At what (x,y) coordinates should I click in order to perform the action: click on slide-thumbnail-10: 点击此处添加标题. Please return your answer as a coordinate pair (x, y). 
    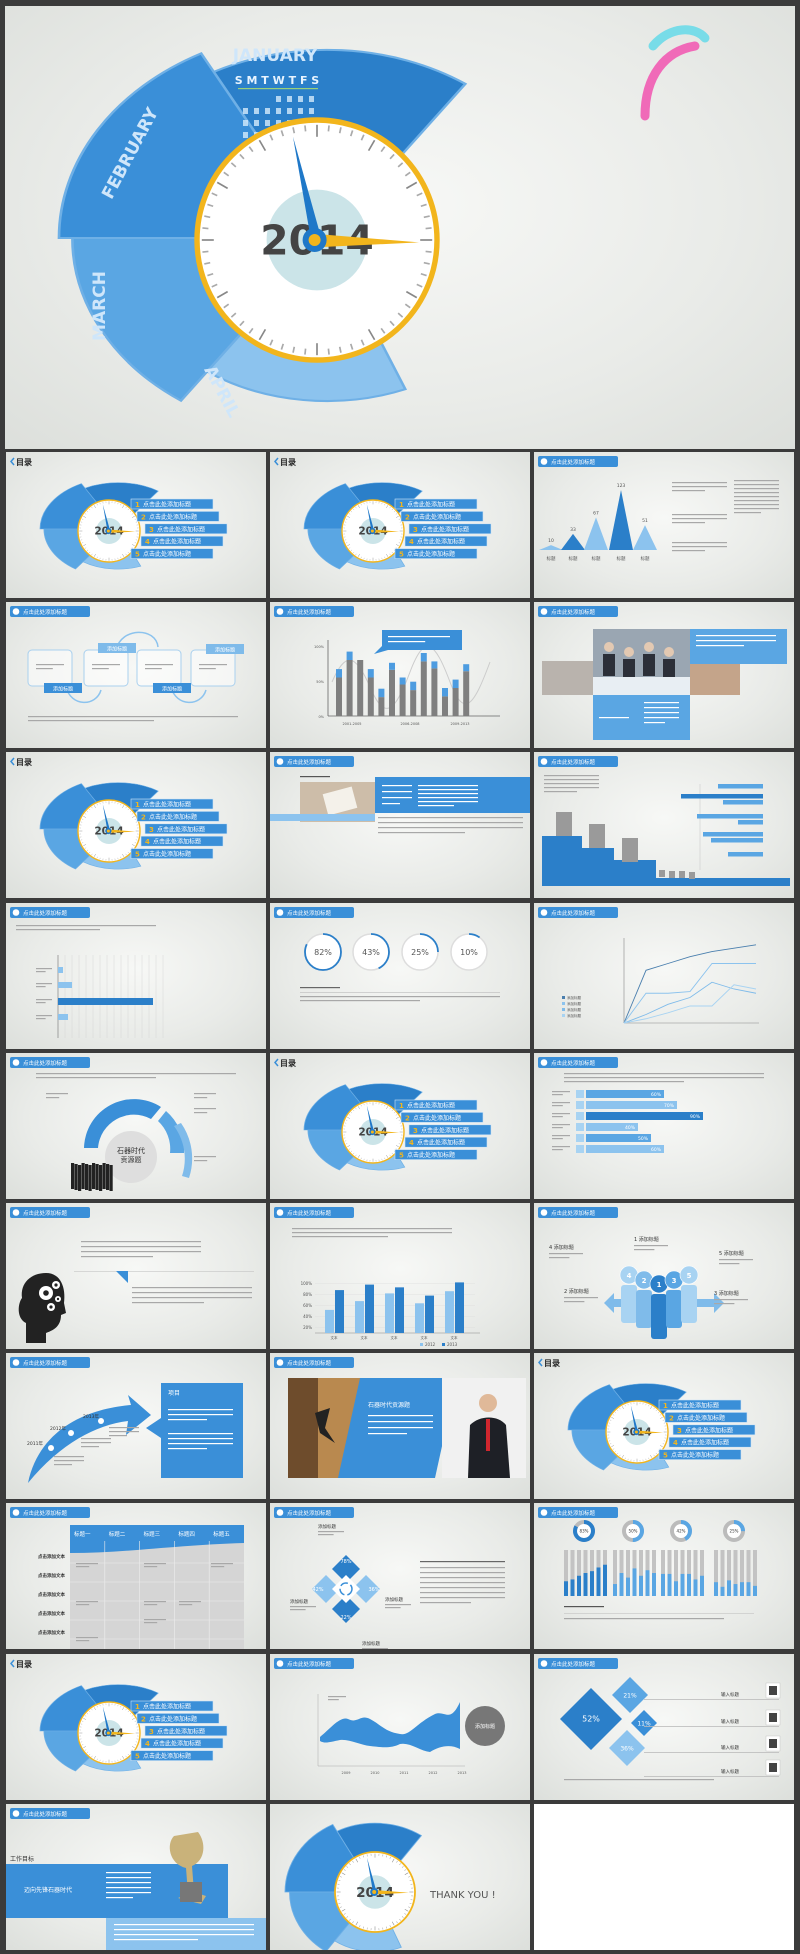
    Looking at the image, I should click on (664, 825).